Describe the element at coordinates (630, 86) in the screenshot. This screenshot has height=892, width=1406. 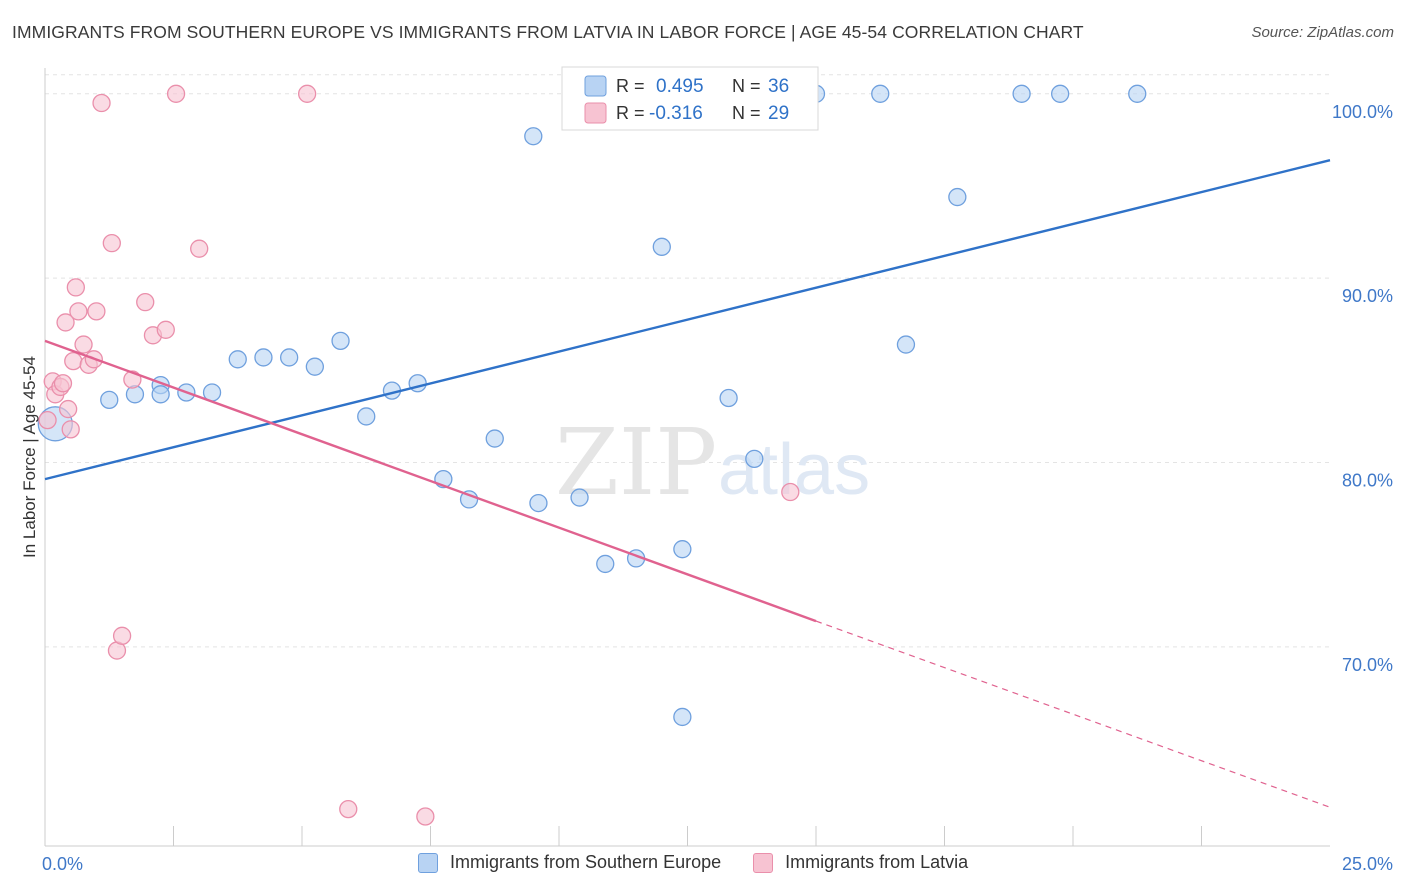
I see `stats-r-label-blue: R =` at that location.